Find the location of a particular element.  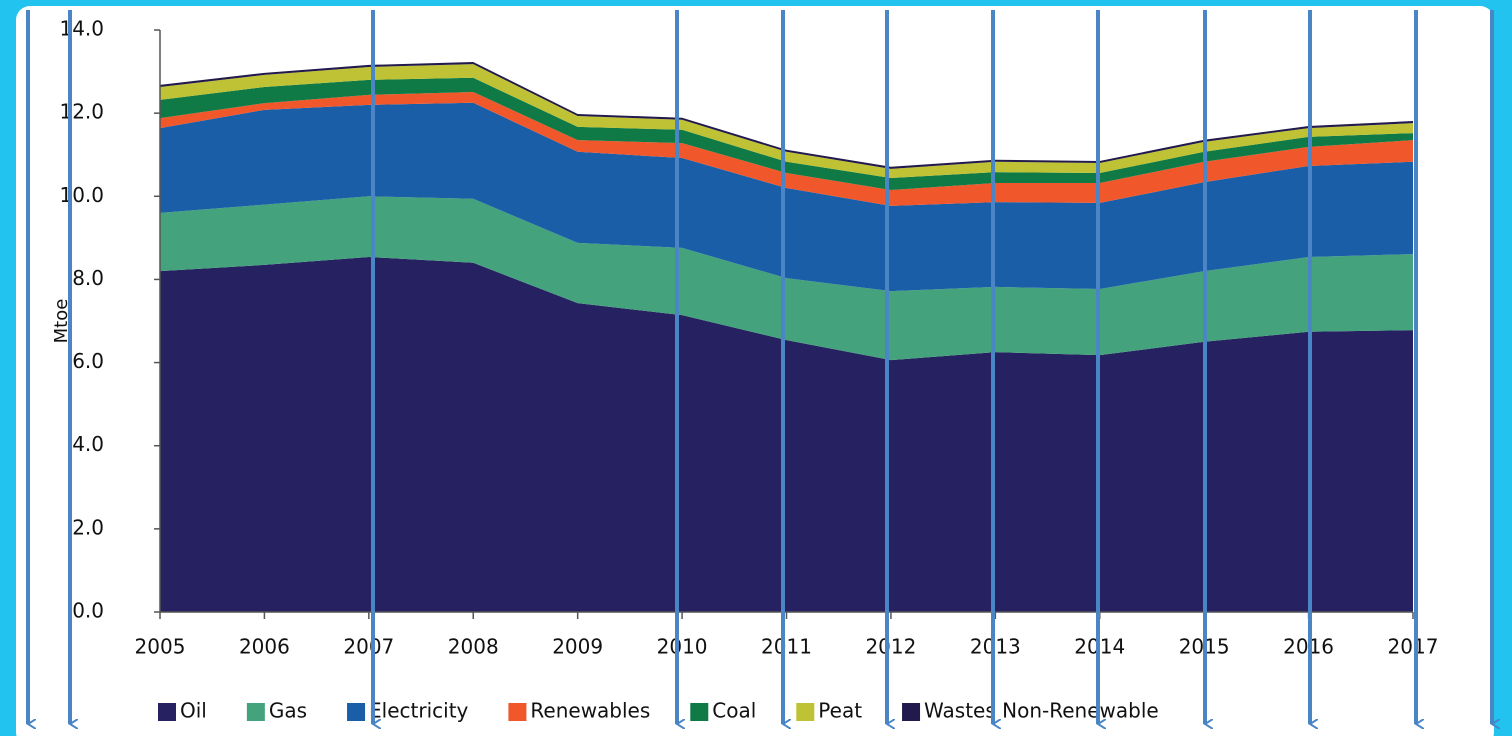

x-tick-label: 2008 is located at coordinates (473, 647).